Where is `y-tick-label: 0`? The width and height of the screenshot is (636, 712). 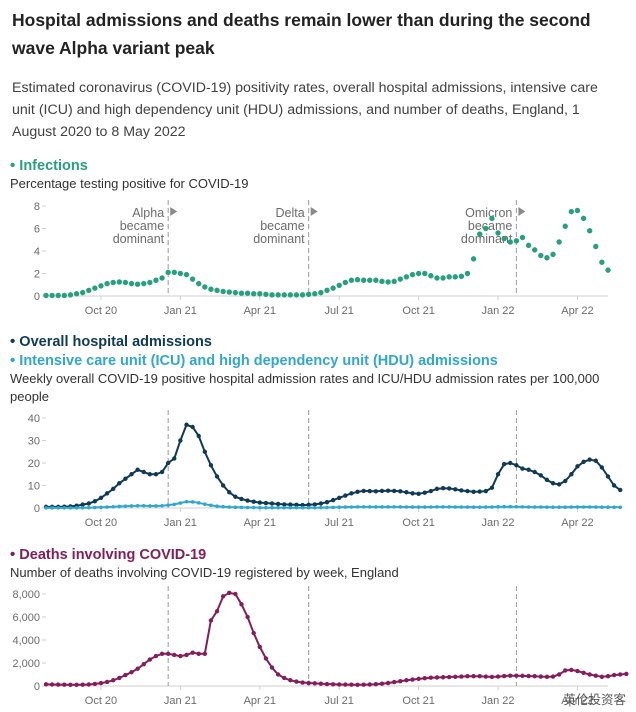
y-tick-label: 0 is located at coordinates (37, 509).